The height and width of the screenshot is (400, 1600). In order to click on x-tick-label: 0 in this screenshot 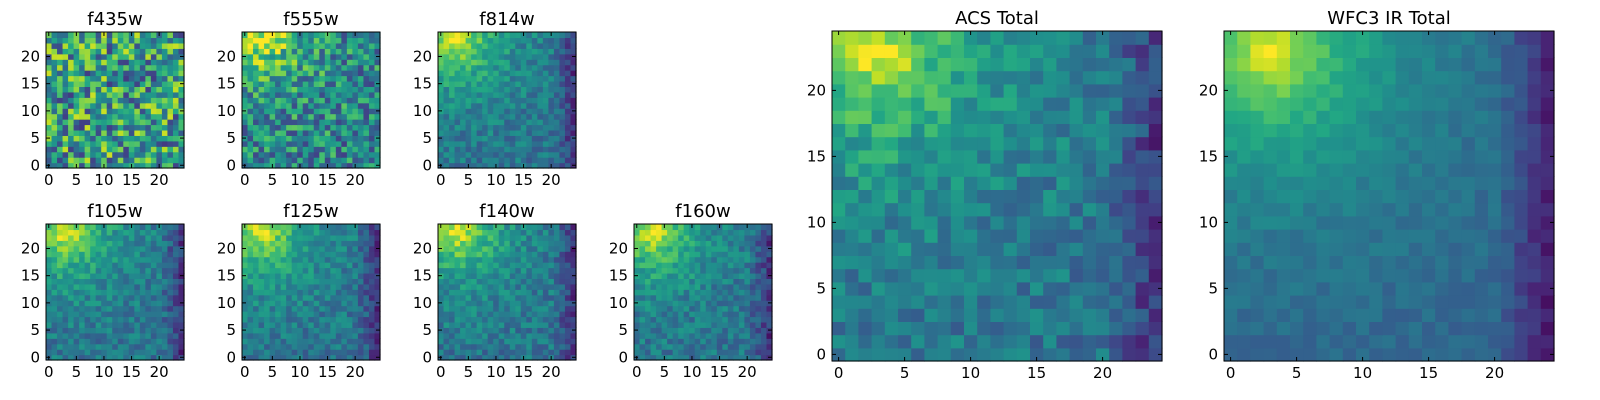, I will do `click(245, 180)`.